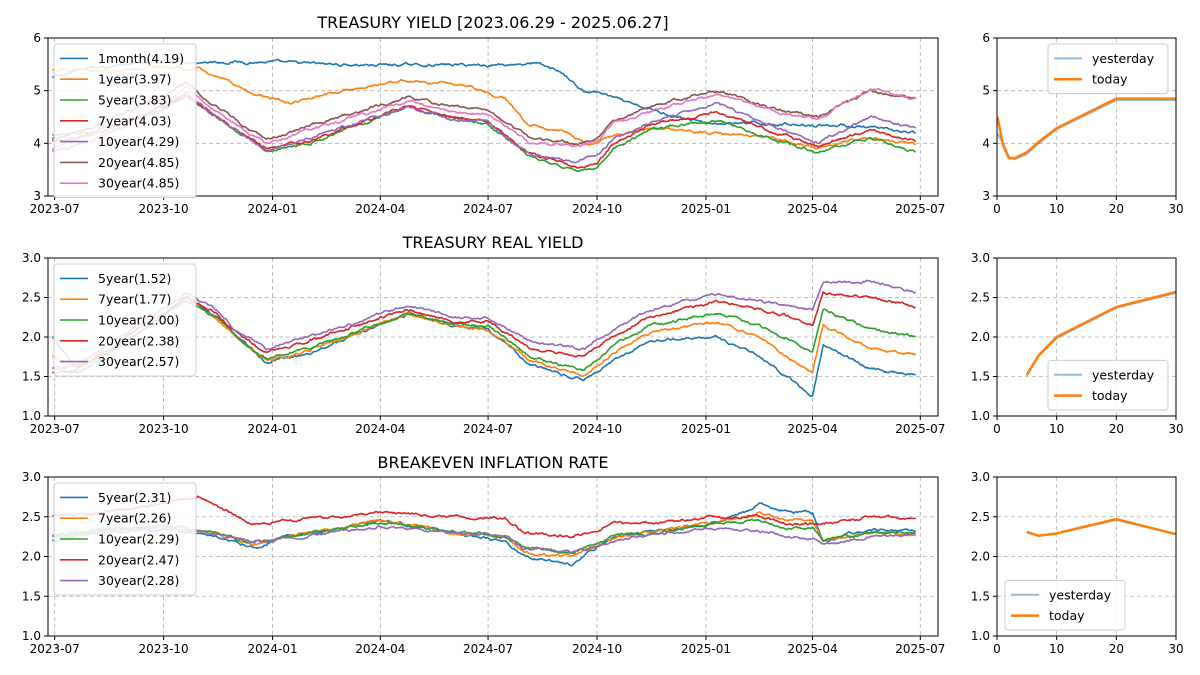  What do you see at coordinates (138, 559) in the screenshot?
I see `legend-label-20year-2-47: 20year(2.47)` at bounding box center [138, 559].